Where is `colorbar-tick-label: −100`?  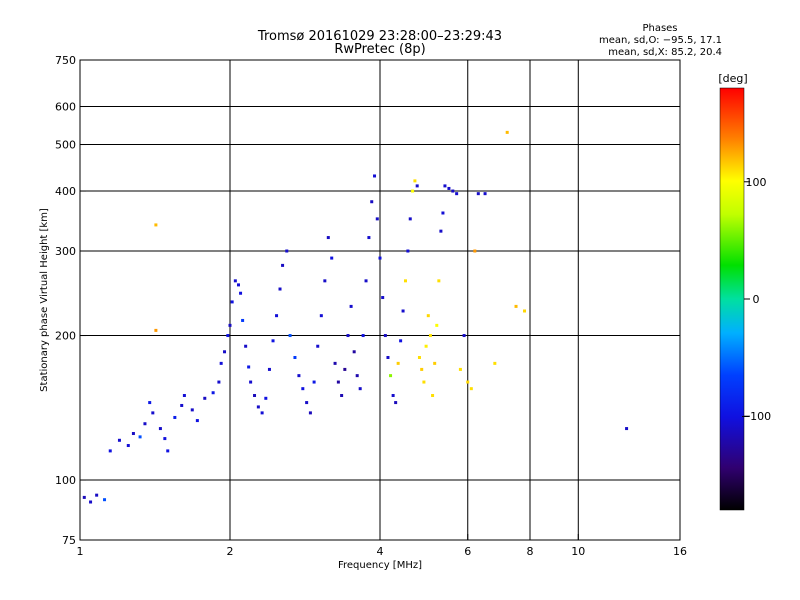
colorbar-tick-label: −100 is located at coordinates (756, 416).